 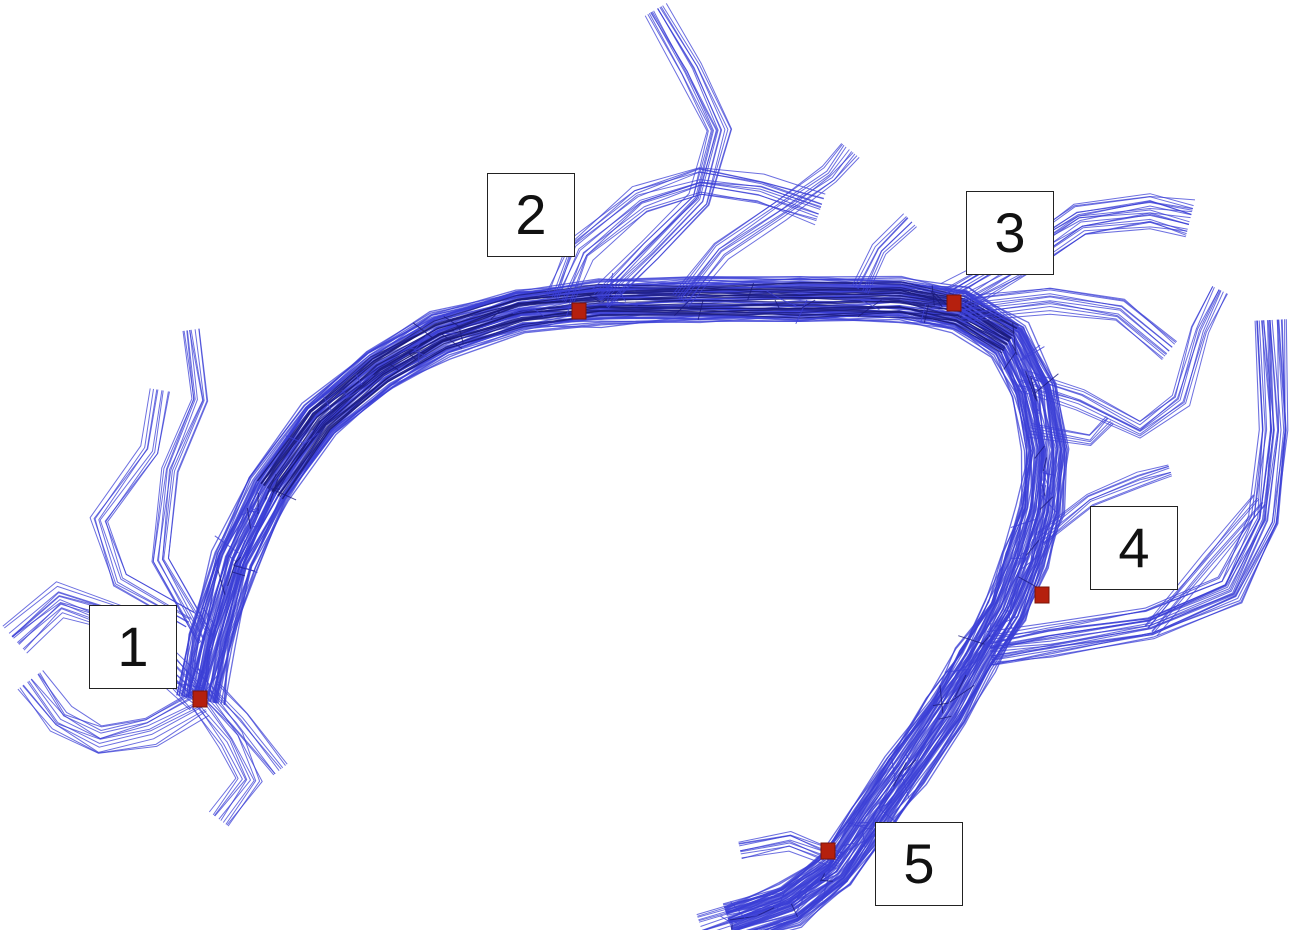 I want to click on label-text-1: 1, so click(x=133, y=646).